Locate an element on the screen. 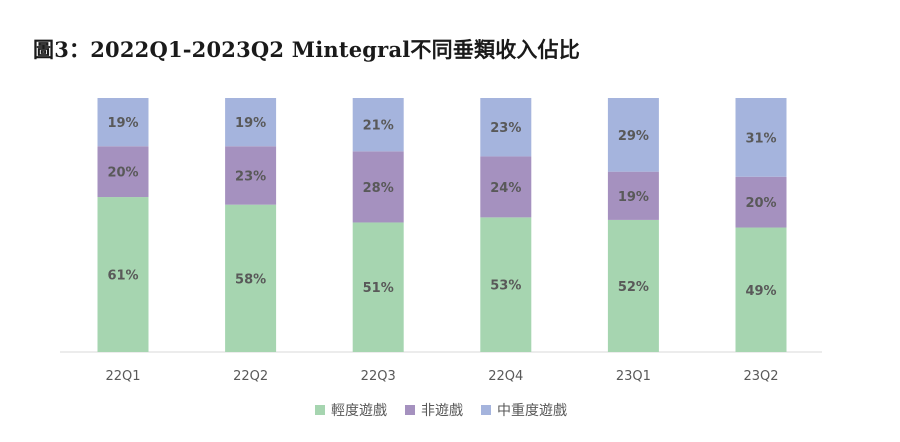  data-label-23q2-series-0: 49% is located at coordinates (760, 291).